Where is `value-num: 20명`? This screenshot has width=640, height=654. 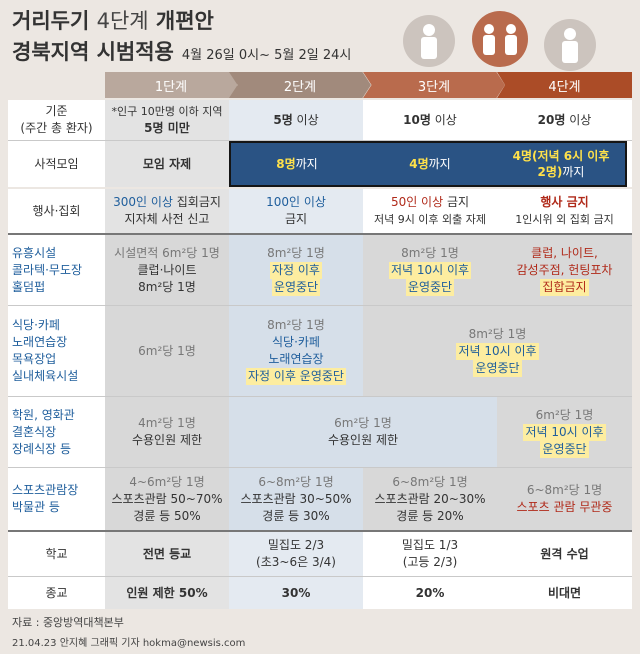
value-num: 20명 is located at coordinates (551, 119).